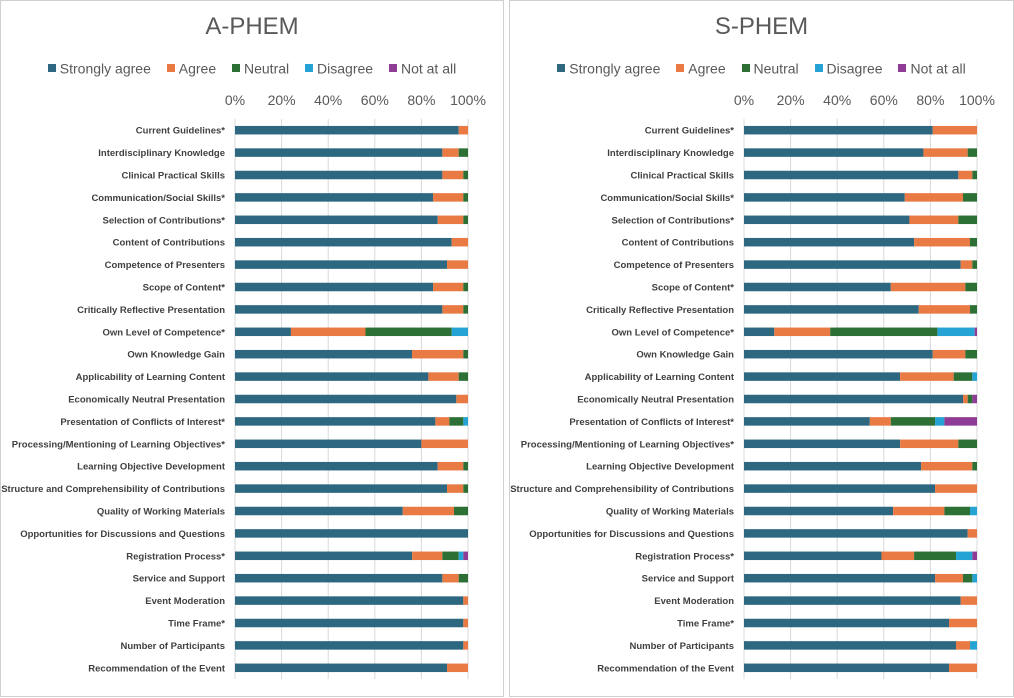 The height and width of the screenshot is (698, 1014). Describe the element at coordinates (977, 100) in the screenshot. I see `x-tick-label: 100%` at that location.